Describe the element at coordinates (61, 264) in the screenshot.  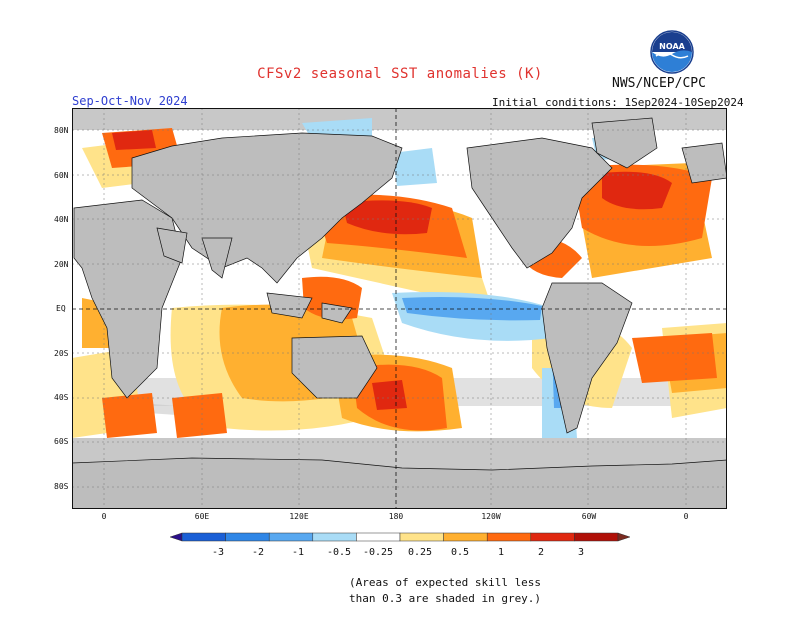
I see `lat-label: 20N` at that location.